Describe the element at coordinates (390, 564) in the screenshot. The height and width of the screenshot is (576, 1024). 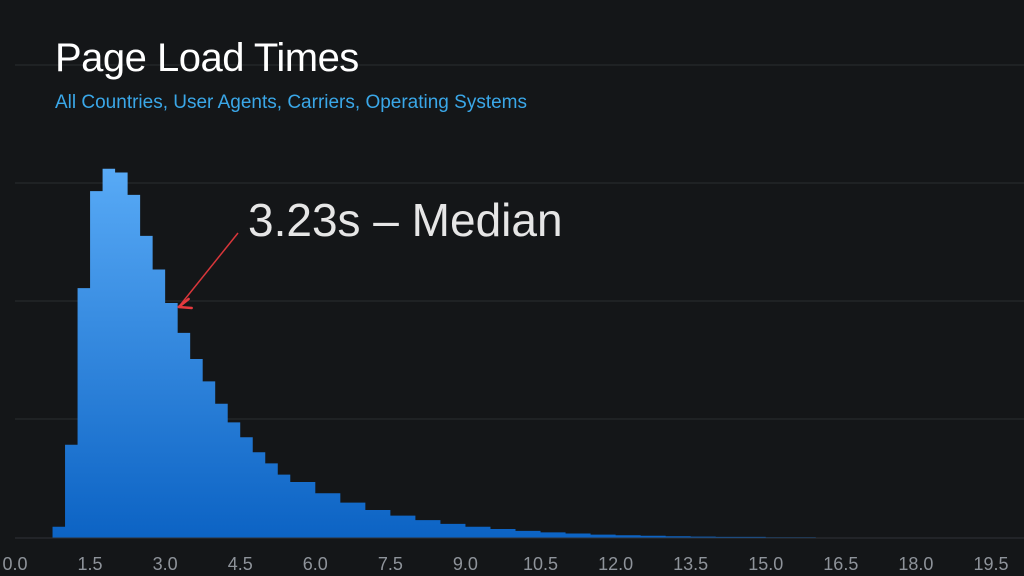
I see `x-tick-label: 7.5` at that location.